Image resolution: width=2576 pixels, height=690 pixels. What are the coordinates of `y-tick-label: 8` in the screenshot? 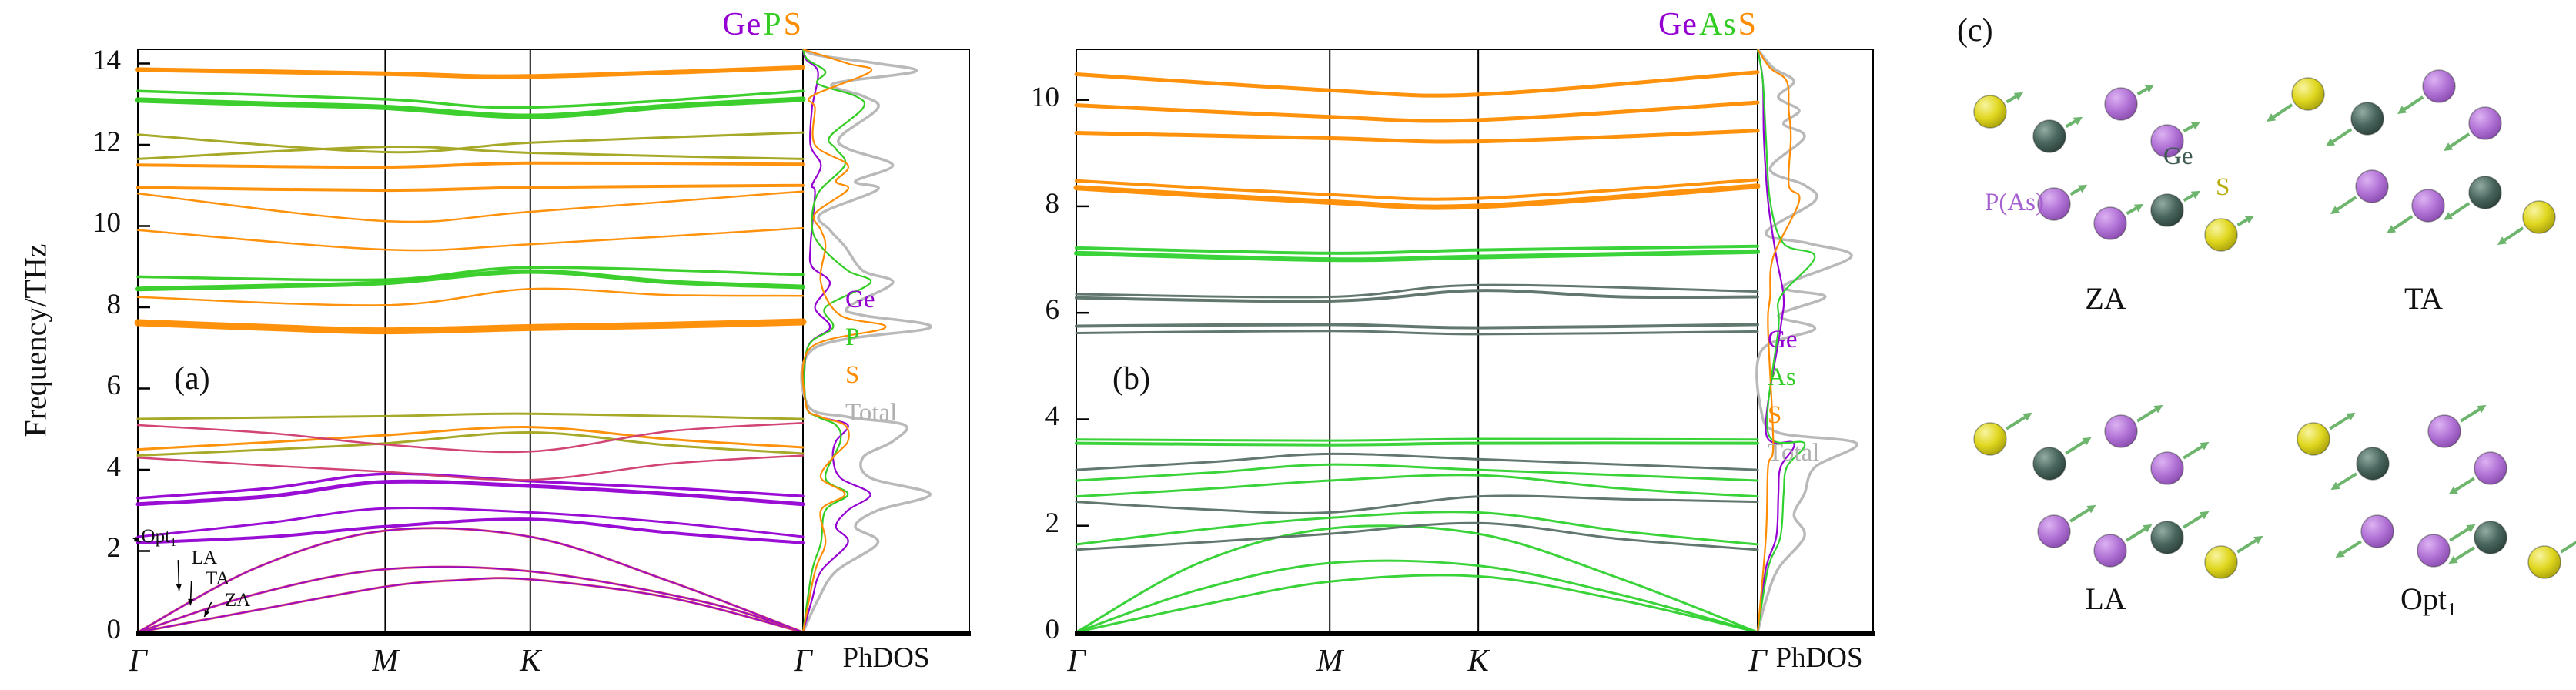 It's located at (1053, 203).